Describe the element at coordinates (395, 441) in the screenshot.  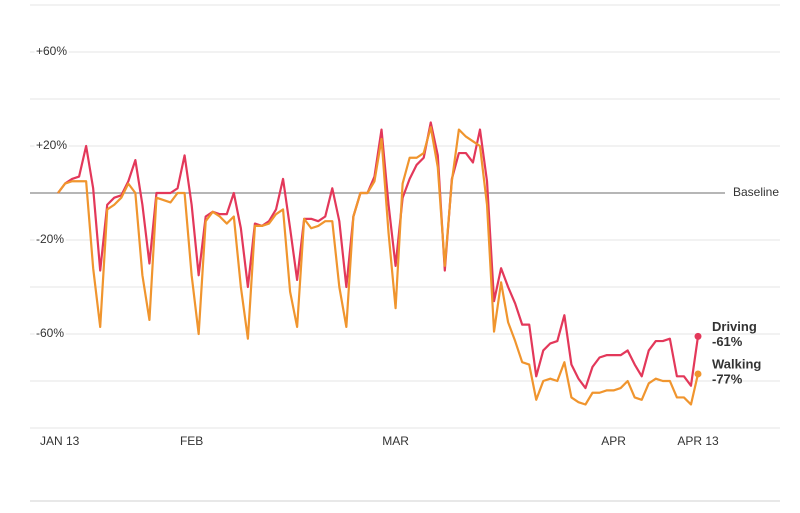
I see `x-tick-label: MAR` at that location.